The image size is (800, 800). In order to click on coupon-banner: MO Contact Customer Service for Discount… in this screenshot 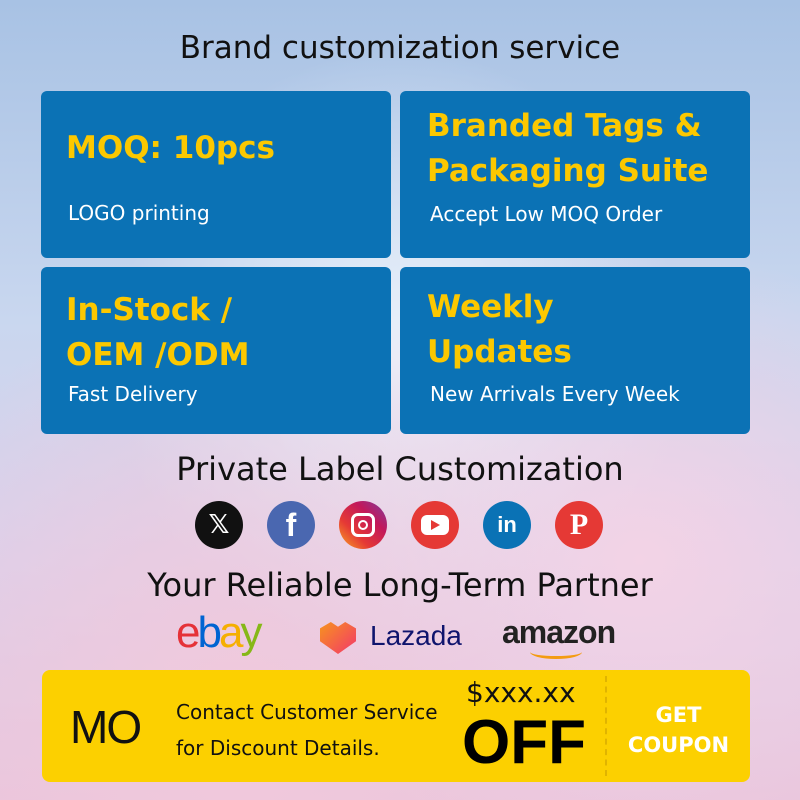, I will do `click(396, 726)`.